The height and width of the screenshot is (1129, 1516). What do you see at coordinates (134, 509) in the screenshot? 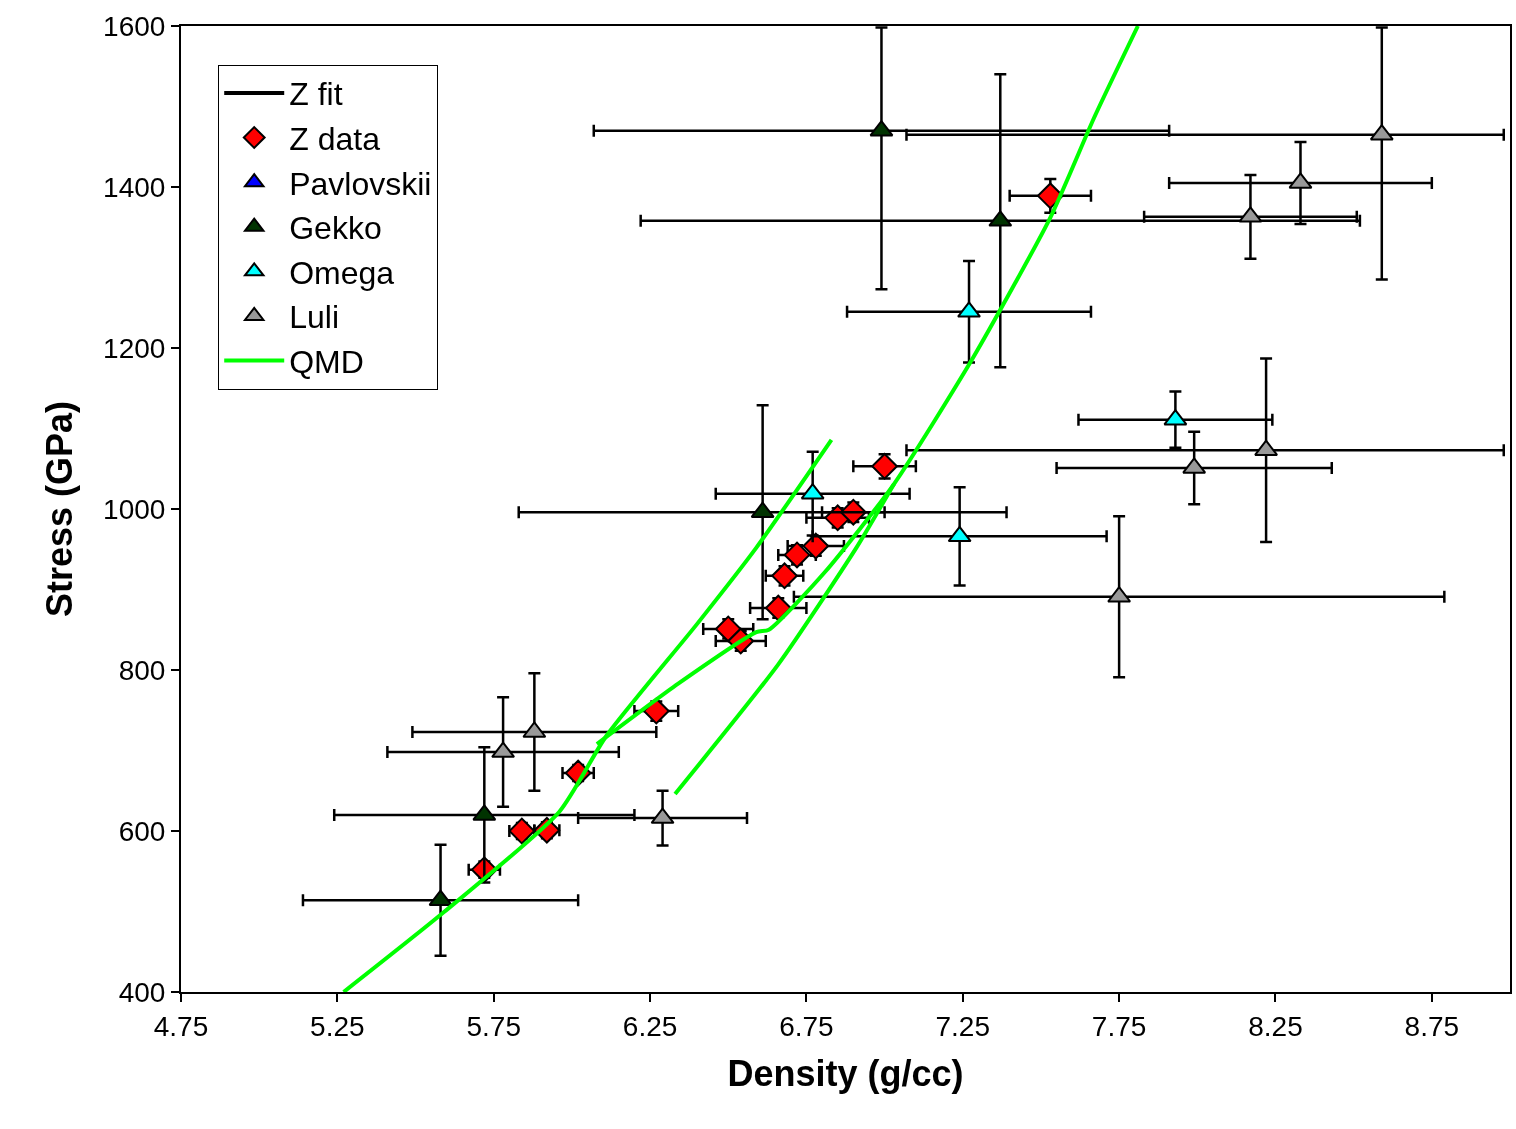
I see `y-tick-label: 1000` at bounding box center [134, 509].